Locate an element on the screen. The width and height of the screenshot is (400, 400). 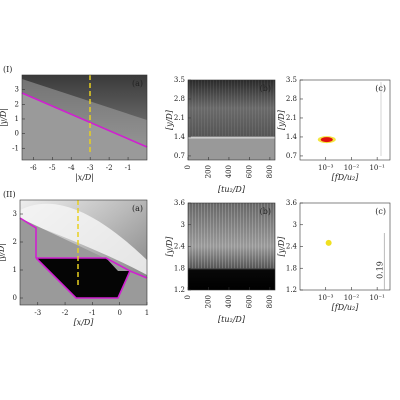
plume is located at coordinates (83, 239).